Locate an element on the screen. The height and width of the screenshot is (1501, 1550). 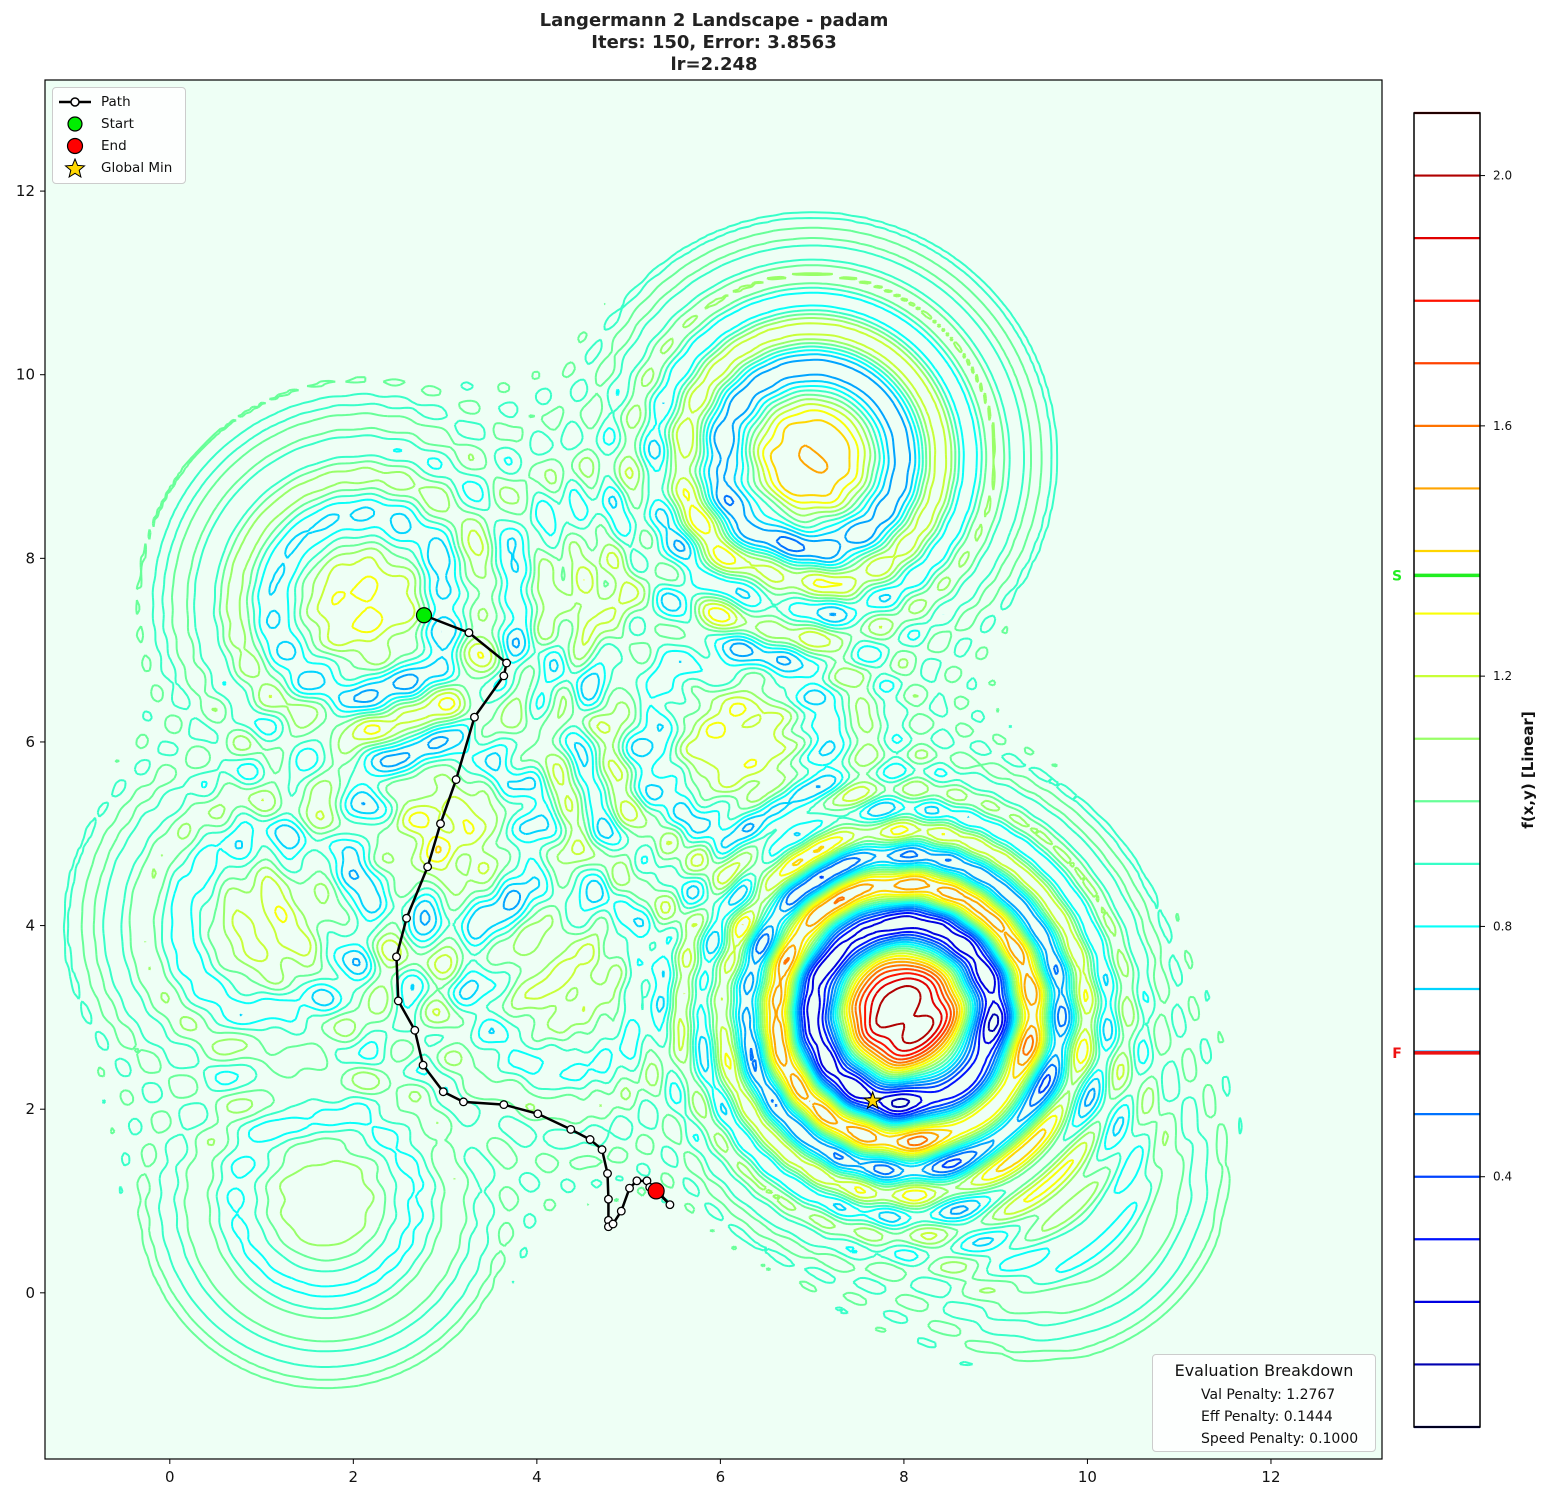
y-tick-label: 2 is located at coordinates (30, 1109).